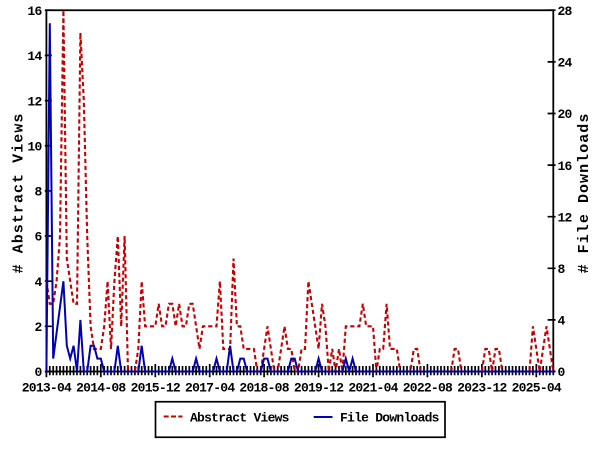 The image size is (600, 450). Describe the element at coordinates (34, 56) in the screenshot. I see `svg-text: 14` at that location.